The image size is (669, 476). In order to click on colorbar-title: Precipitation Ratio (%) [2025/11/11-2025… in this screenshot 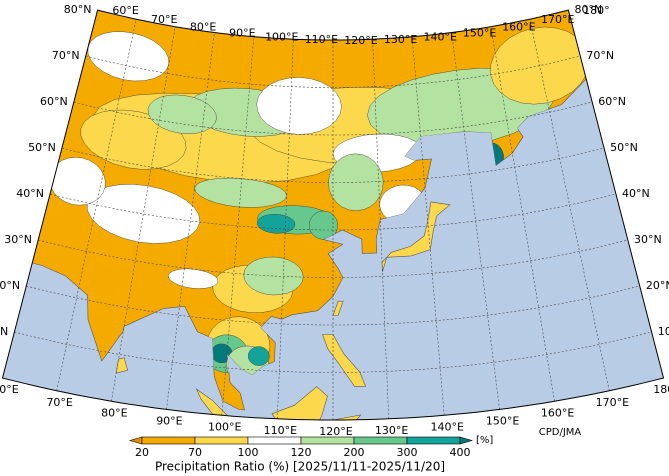, I will do `click(300, 467)`.